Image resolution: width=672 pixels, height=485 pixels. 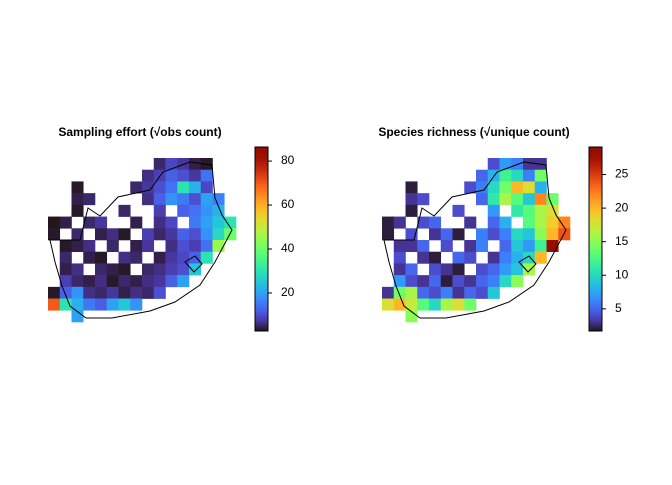 What do you see at coordinates (288, 160) in the screenshot?
I see `colorbar-tick-label: 80` at bounding box center [288, 160].